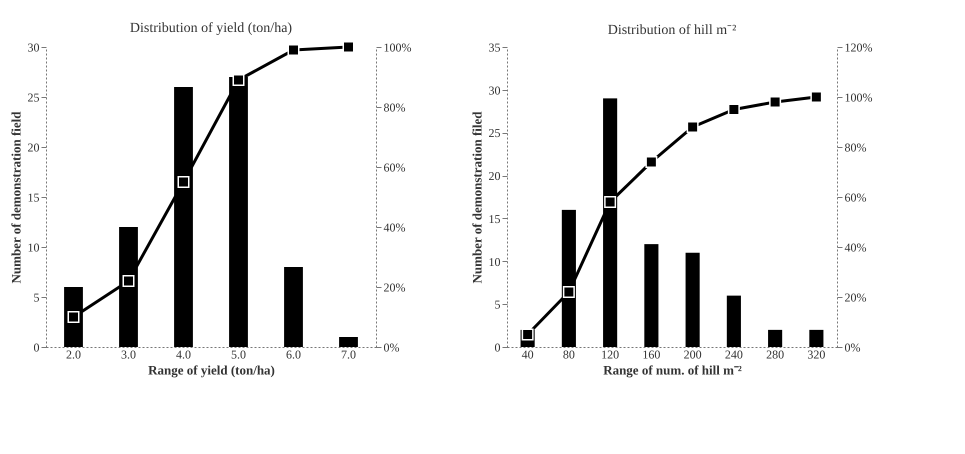 The height and width of the screenshot is (454, 965). I want to click on x-axis-title: Range of num. of hill m⁻², so click(672, 370).